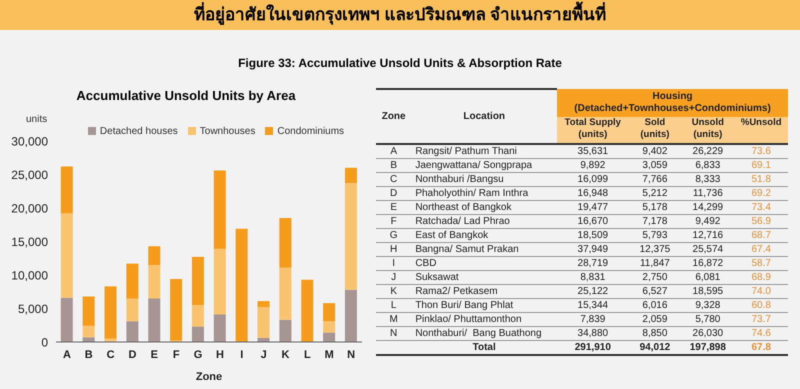  Describe the element at coordinates (655, 151) in the screenshot. I see `data-label: 9,402` at that location.